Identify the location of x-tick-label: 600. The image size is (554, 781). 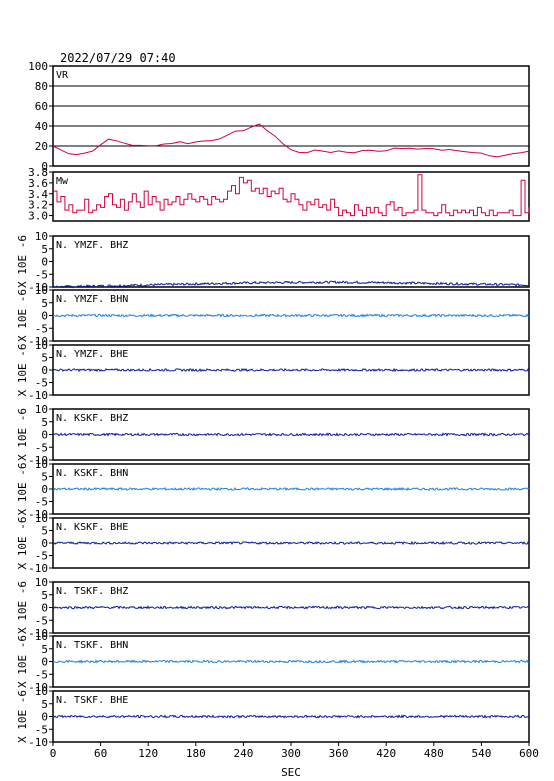
(529, 753).